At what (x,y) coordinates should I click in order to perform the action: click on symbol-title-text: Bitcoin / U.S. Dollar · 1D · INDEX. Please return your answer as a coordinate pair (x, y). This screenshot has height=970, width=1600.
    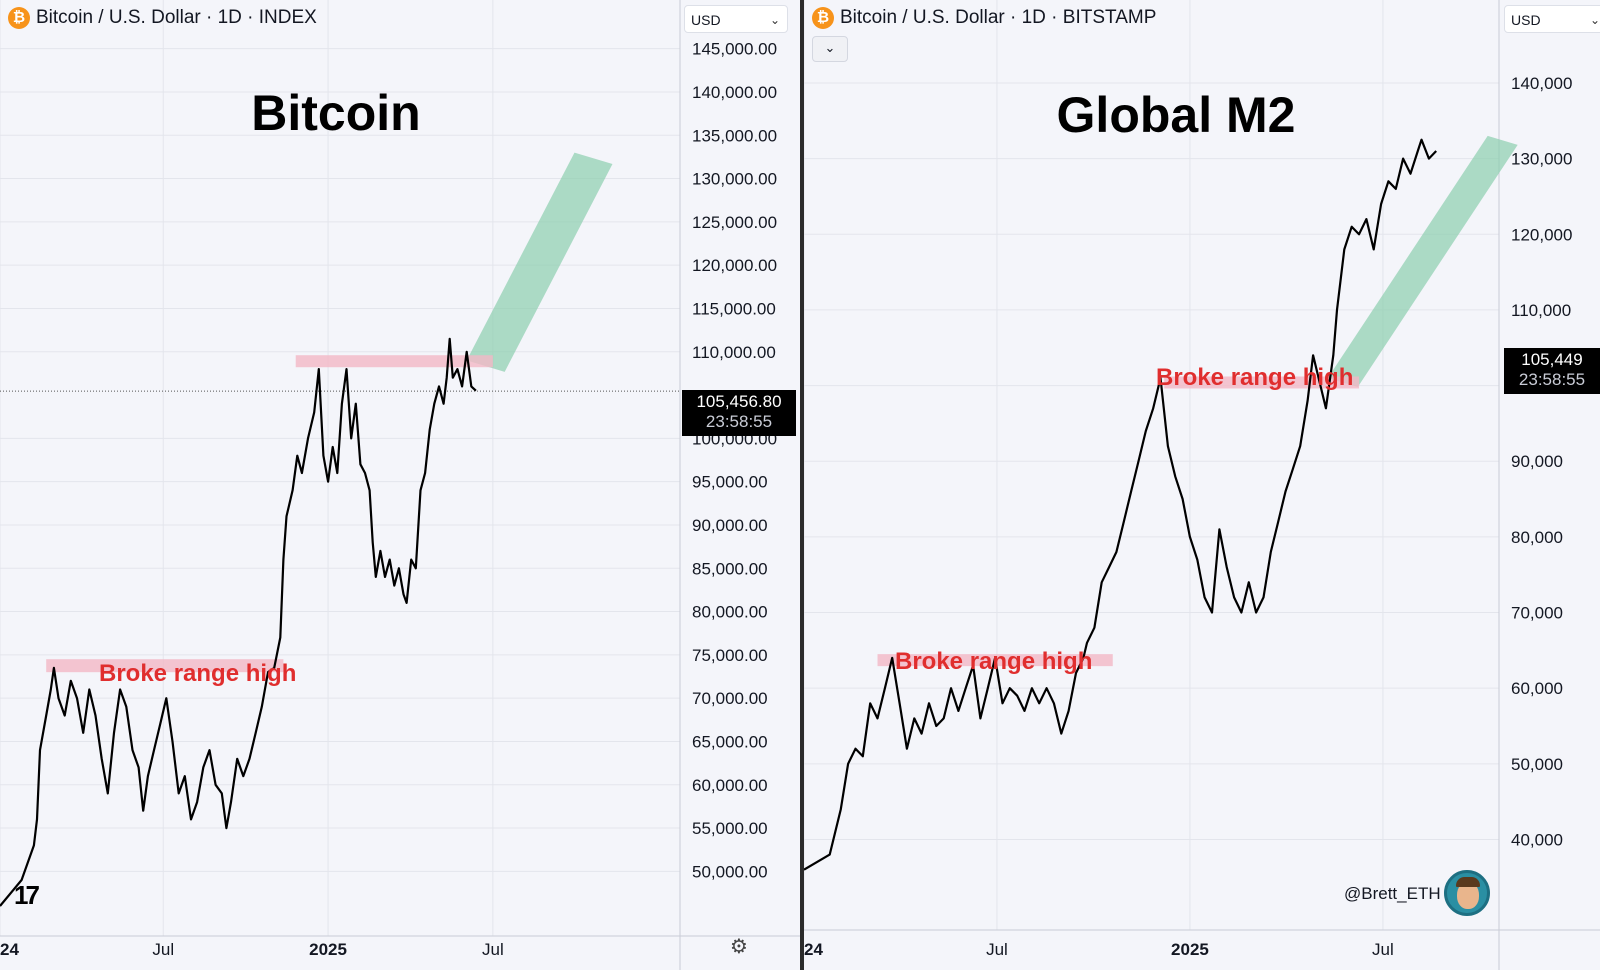
    Looking at the image, I should click on (176, 17).